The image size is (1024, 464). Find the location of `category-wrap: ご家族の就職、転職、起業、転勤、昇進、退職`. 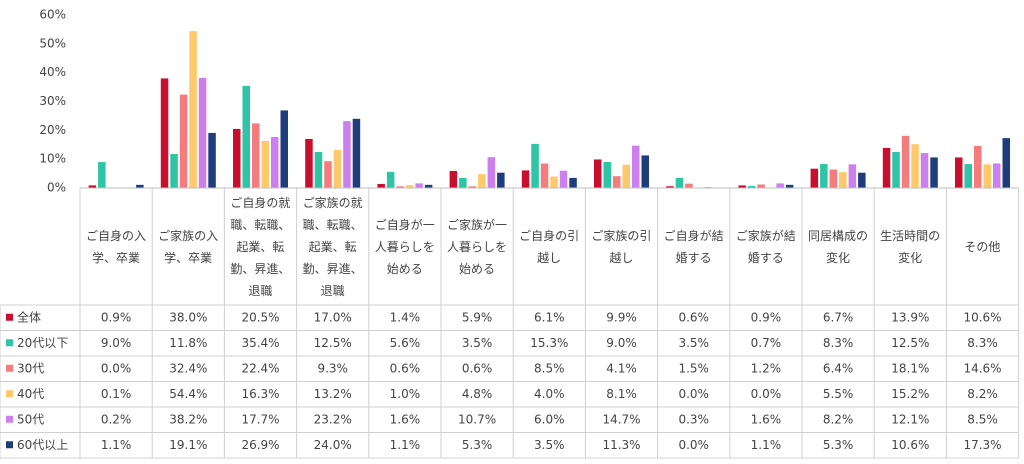

category-wrap: ご家族の就職、転職、起業、転勤、昇進、退職 is located at coordinates (333, 246).